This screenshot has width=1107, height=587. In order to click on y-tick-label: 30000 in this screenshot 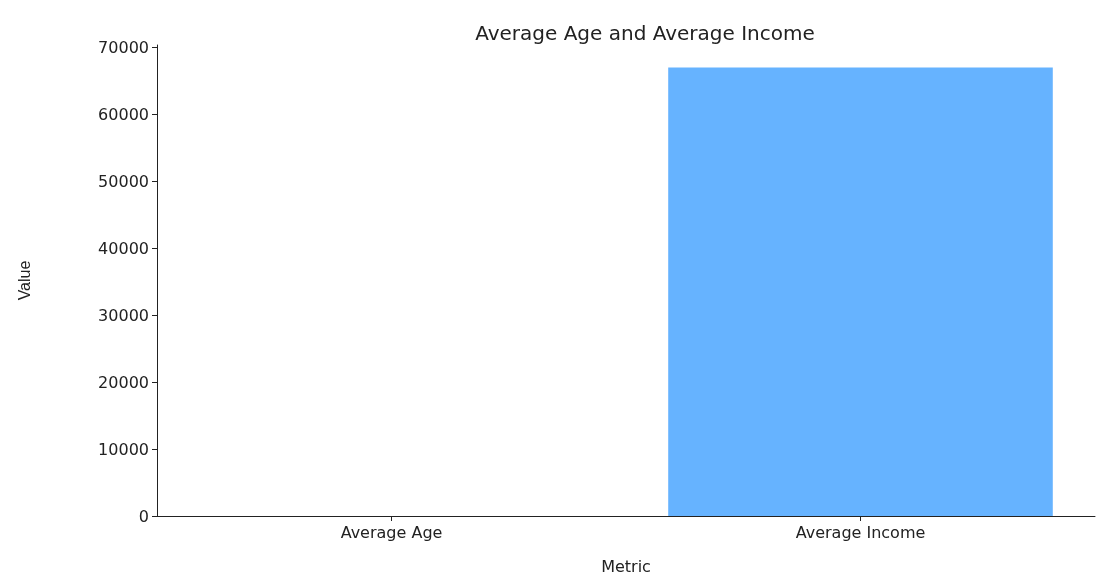, I will do `click(123, 315)`.